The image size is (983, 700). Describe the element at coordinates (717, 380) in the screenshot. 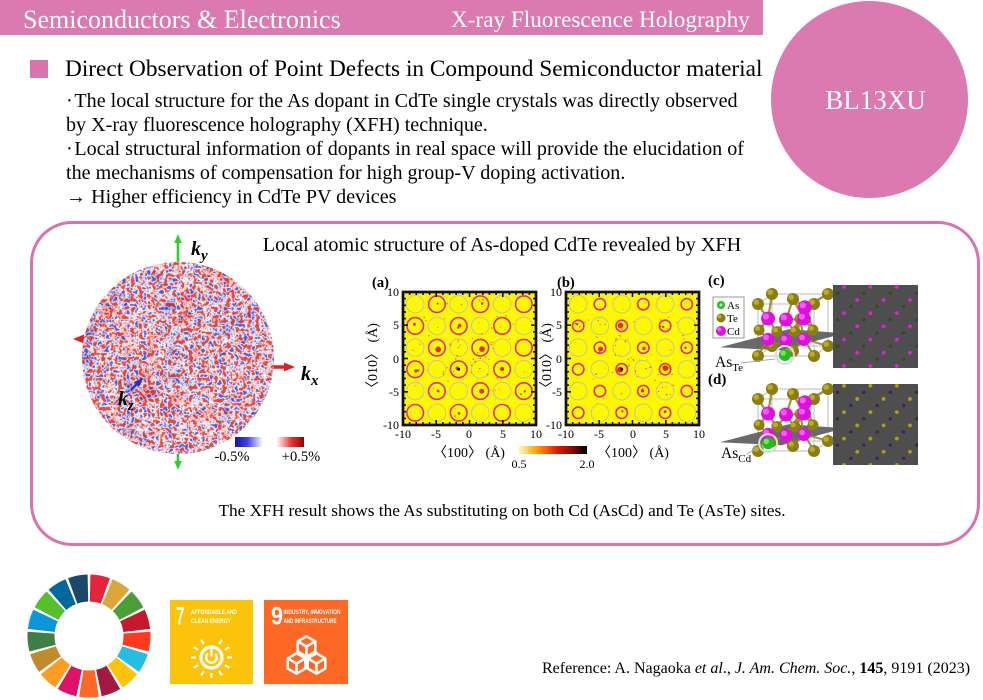

I see `svg-text: (d)` at that location.